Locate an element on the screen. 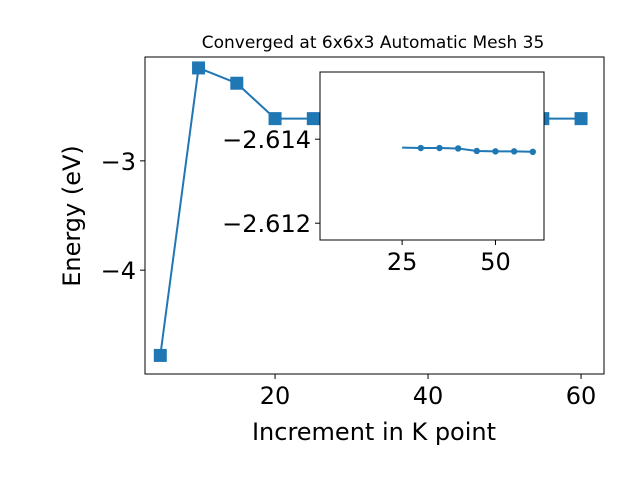  inset-x-tick-label: 50 is located at coordinates (495, 262).